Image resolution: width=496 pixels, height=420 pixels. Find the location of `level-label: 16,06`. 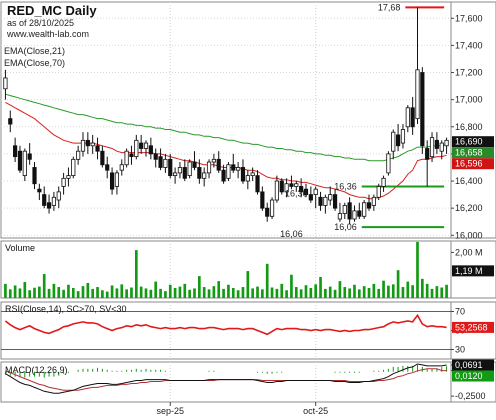

level-label: 16,06 is located at coordinates (345, 227).